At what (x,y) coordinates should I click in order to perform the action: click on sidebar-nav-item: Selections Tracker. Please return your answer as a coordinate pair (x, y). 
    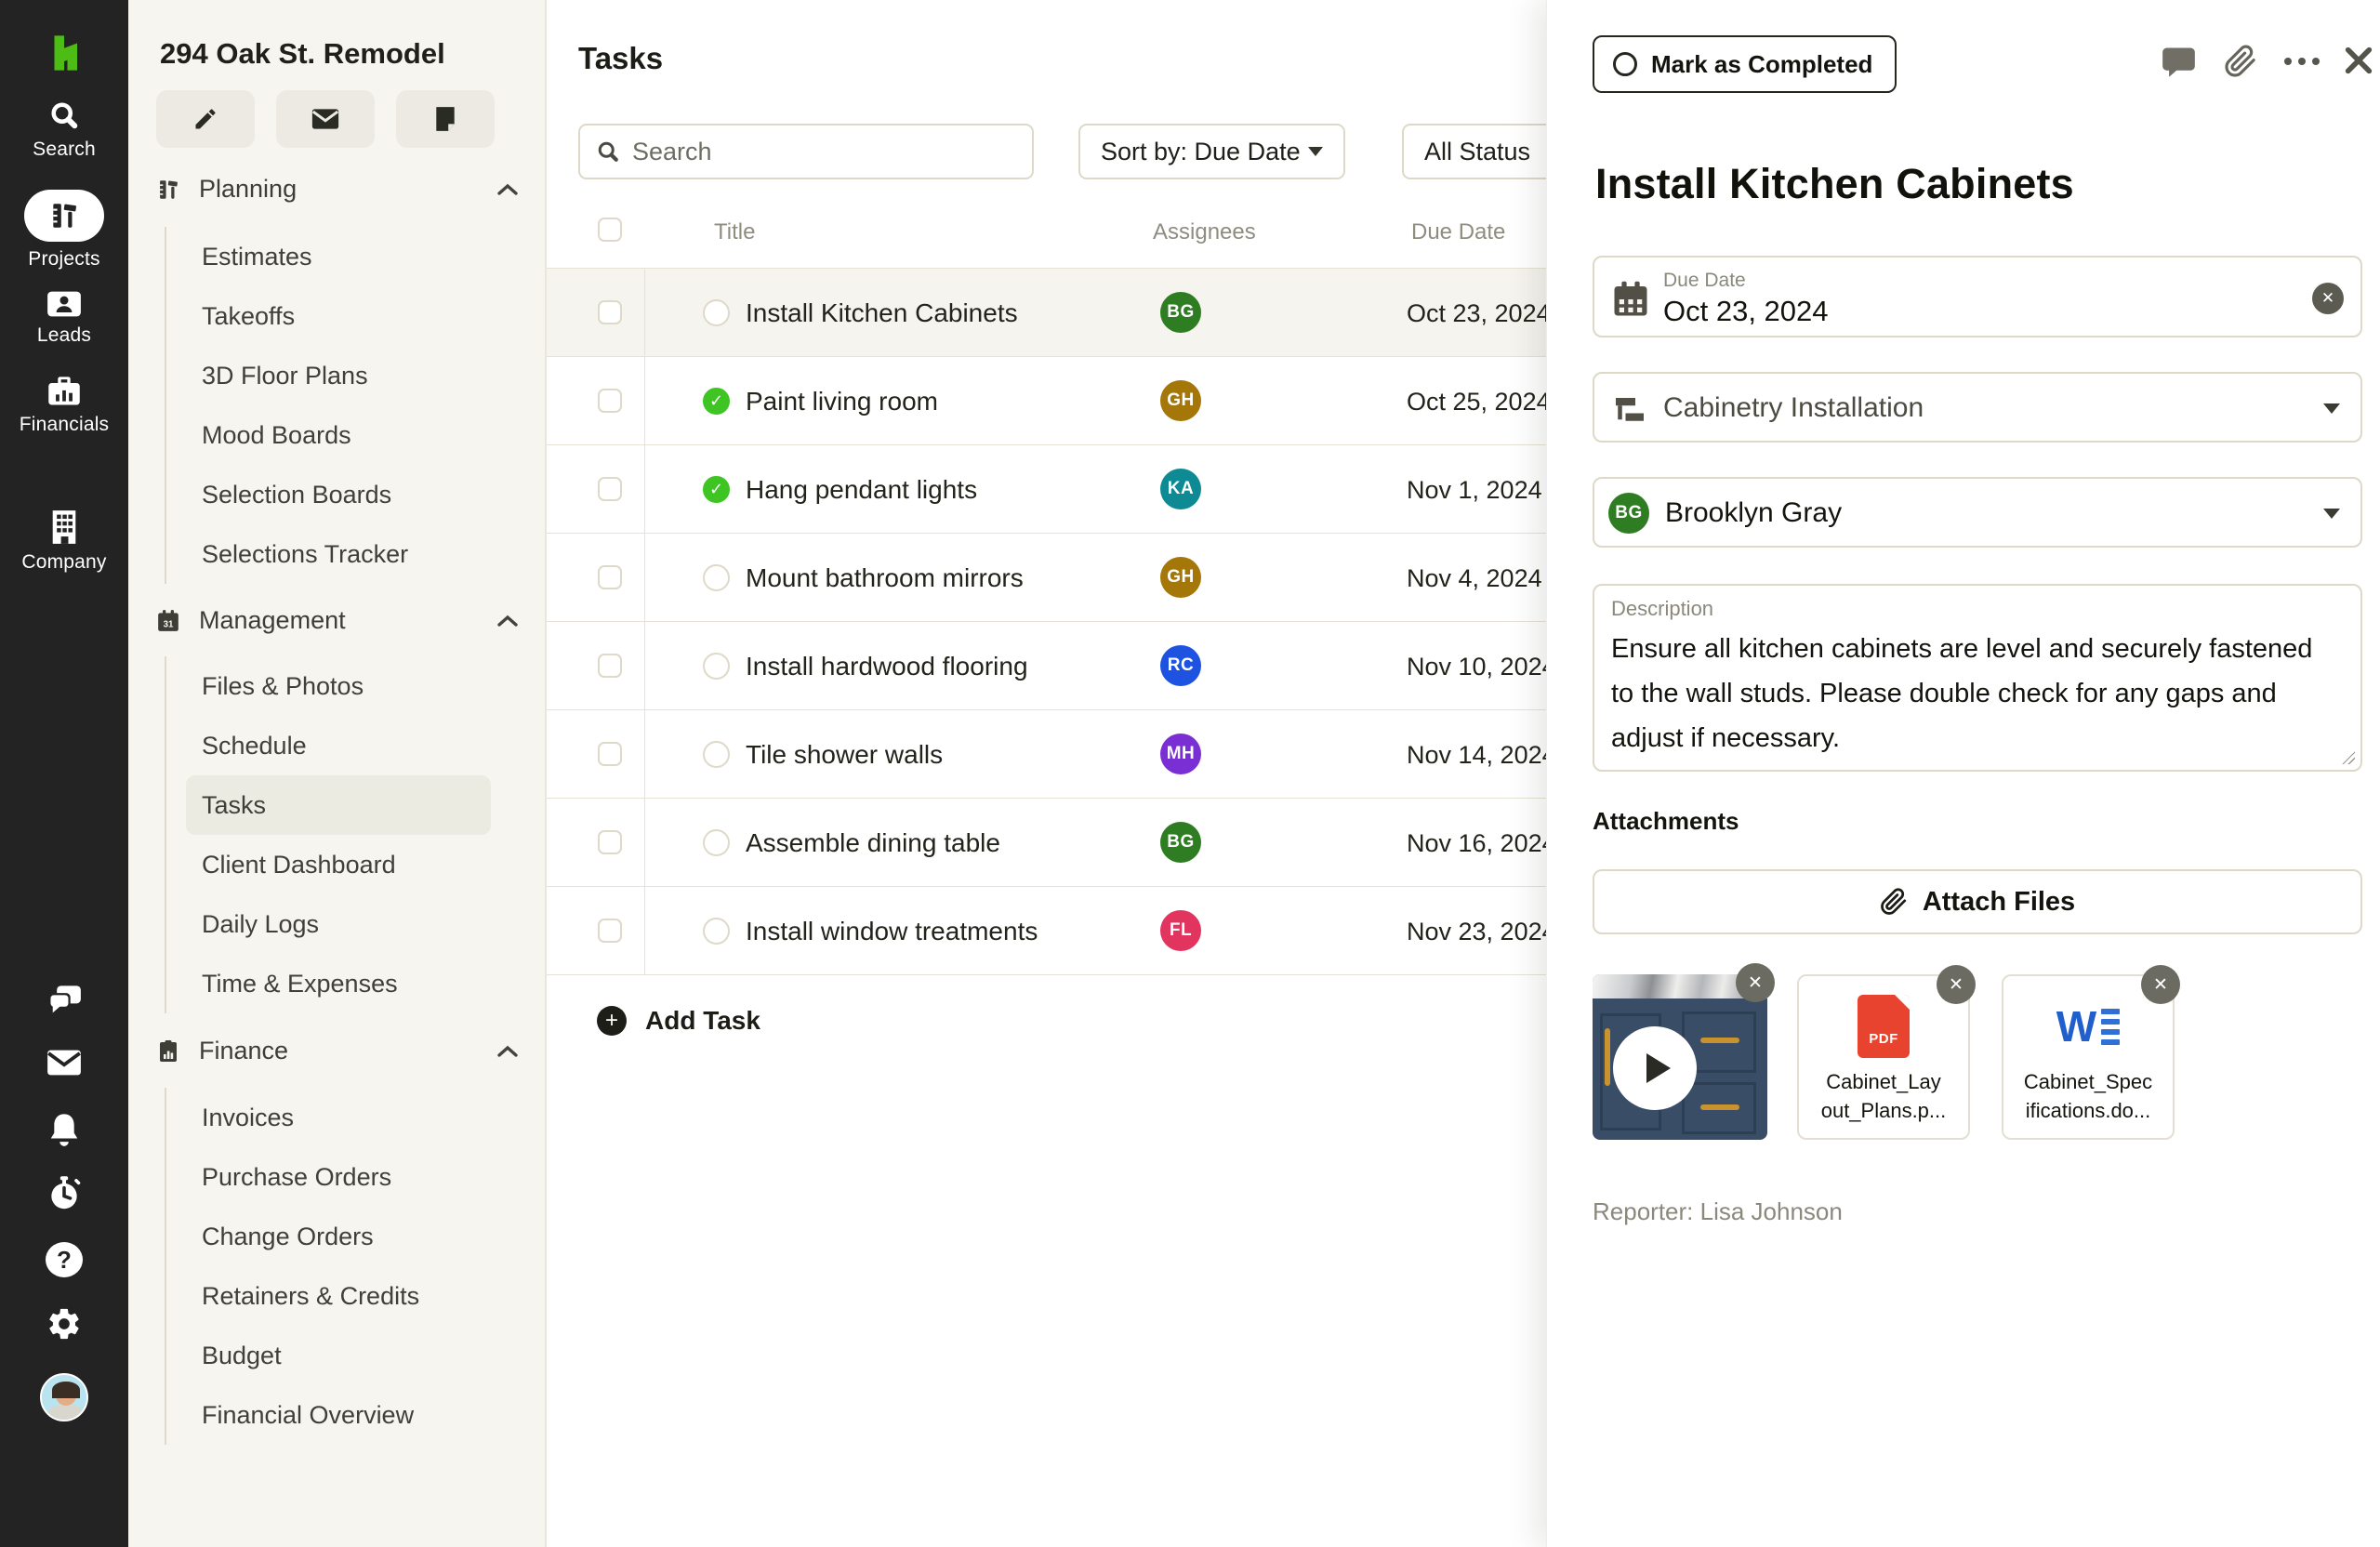
    Looking at the image, I should click on (305, 554).